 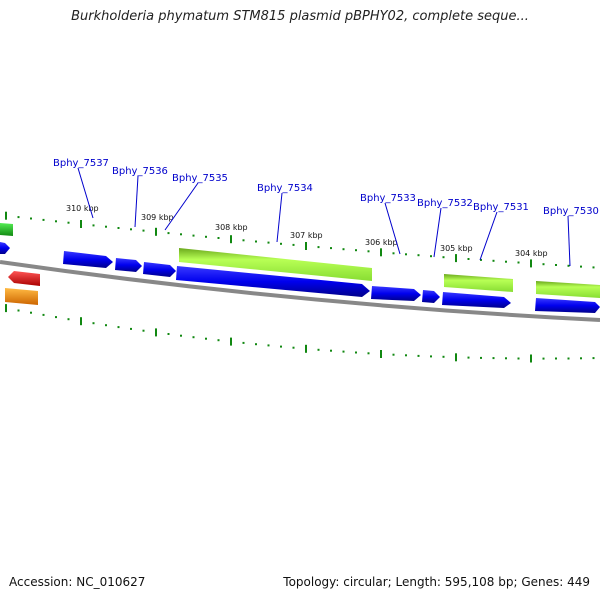 I want to click on gene-label-bphy-7530: Bphy_7530, so click(x=571, y=211).